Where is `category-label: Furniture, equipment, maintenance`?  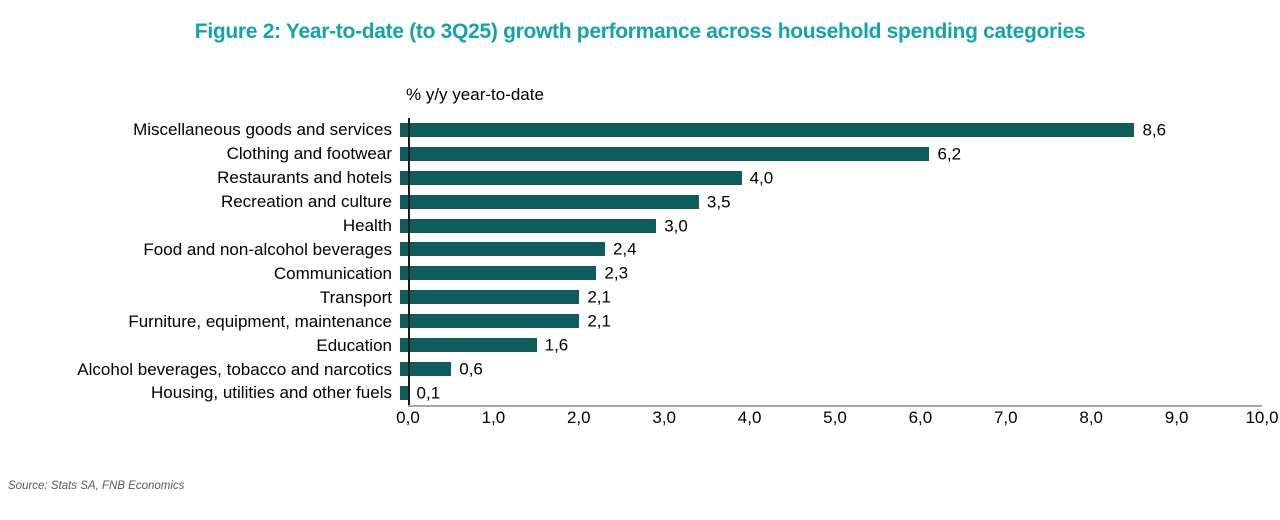
category-label: Furniture, equipment, maintenance is located at coordinates (260, 321).